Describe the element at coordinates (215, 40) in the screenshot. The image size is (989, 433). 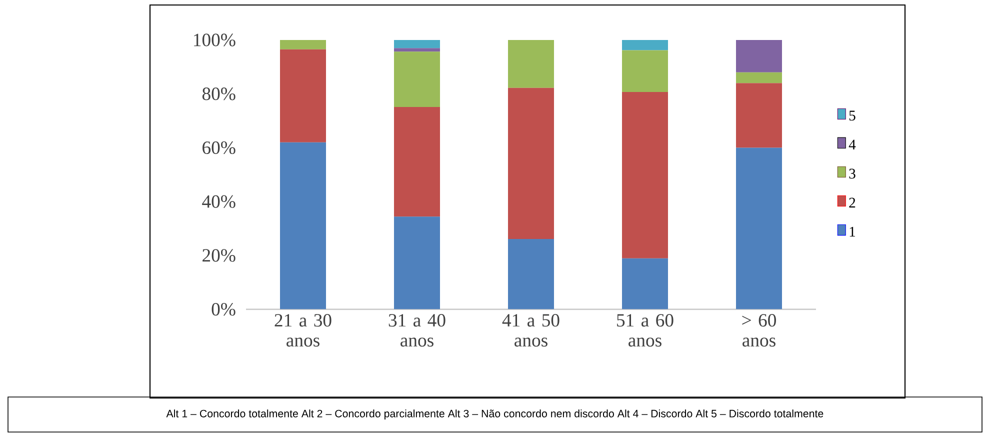
I see `y-tick-label: 100%` at that location.